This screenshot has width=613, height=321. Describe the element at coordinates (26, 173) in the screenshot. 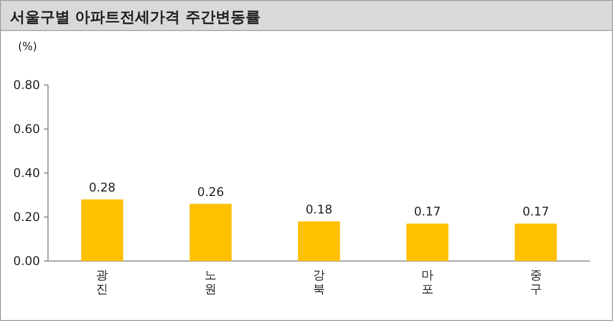

I see `y-tick-label: 0.40` at that location.